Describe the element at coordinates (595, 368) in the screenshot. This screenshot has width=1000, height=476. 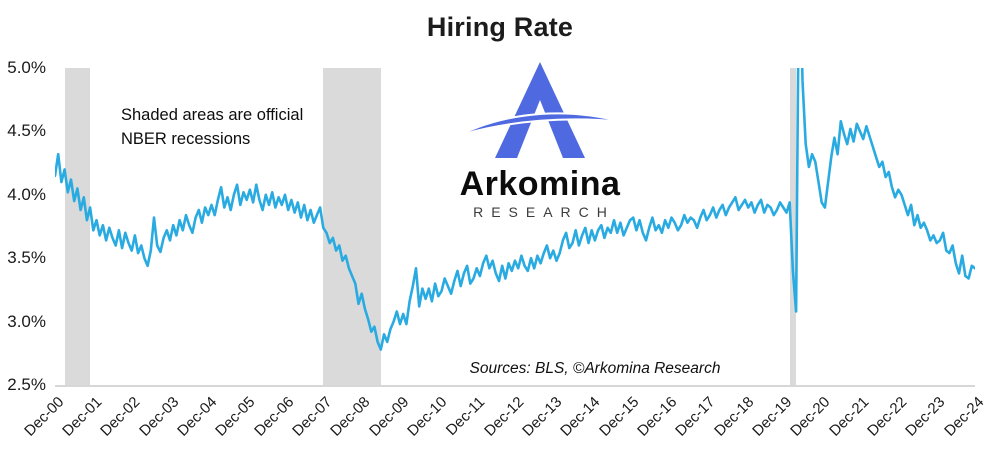
I see `sources-note: Sources: BLS, ©Arkomina Research` at that location.